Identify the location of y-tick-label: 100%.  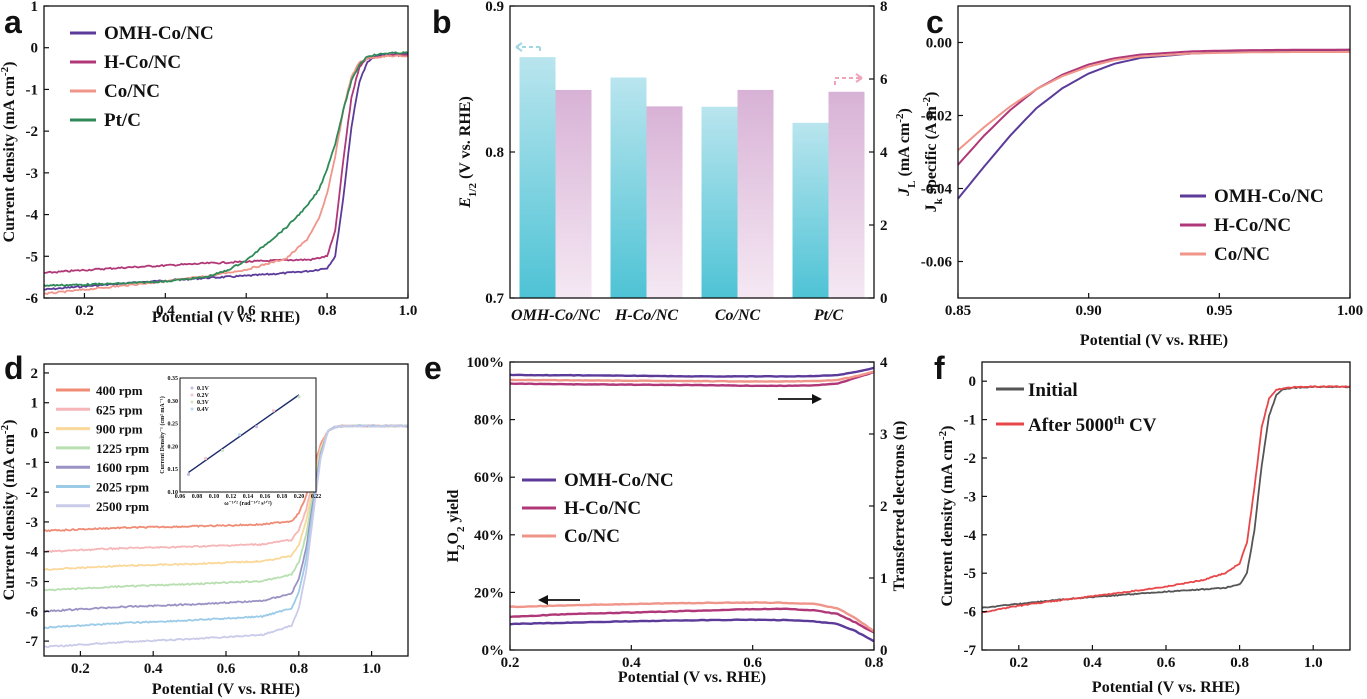
(486, 363).